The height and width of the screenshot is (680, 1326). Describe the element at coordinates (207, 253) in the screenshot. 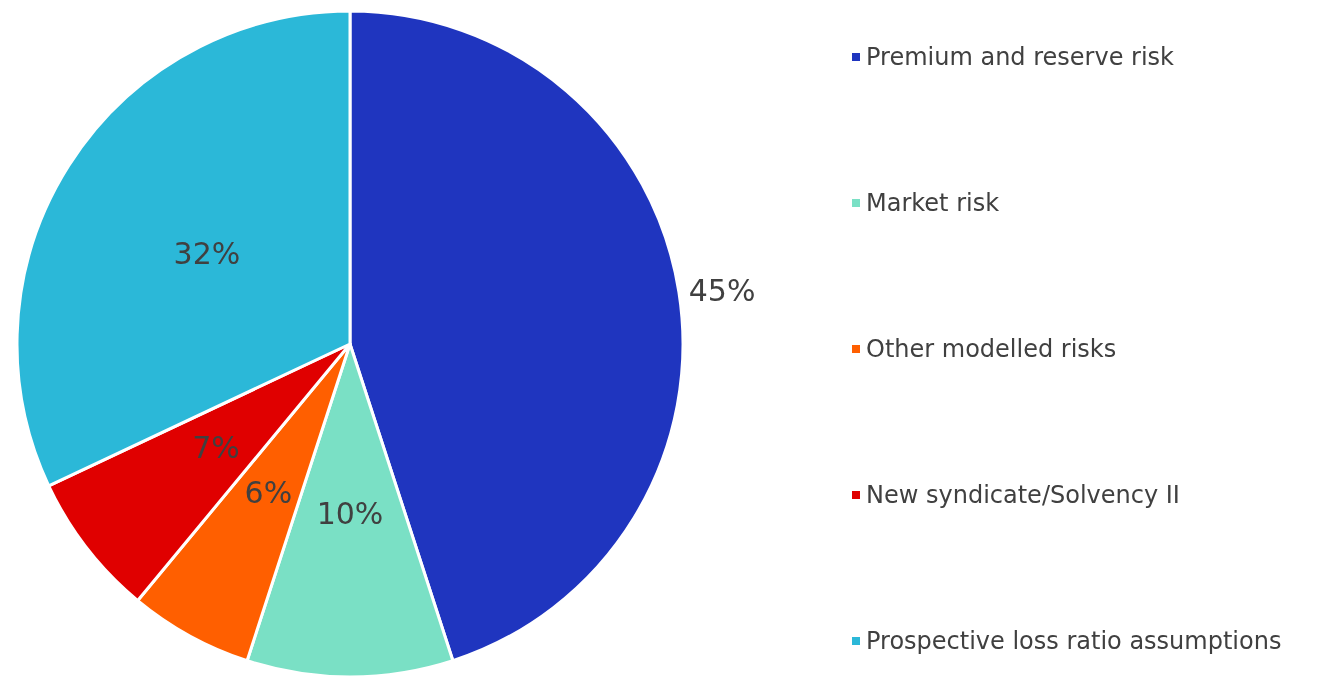

I see `data-label: 32%` at that location.